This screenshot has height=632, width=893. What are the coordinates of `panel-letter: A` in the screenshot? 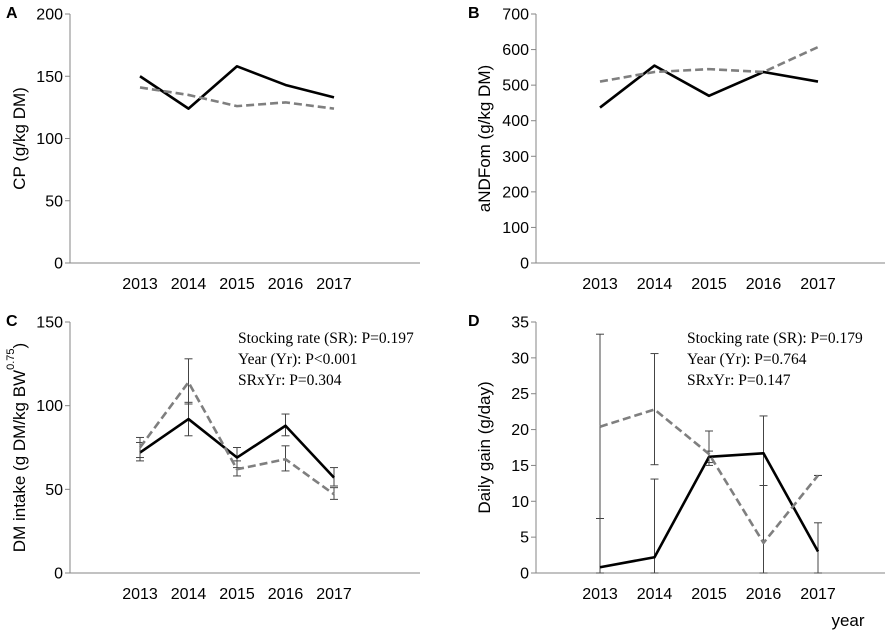 It's located at (12, 13).